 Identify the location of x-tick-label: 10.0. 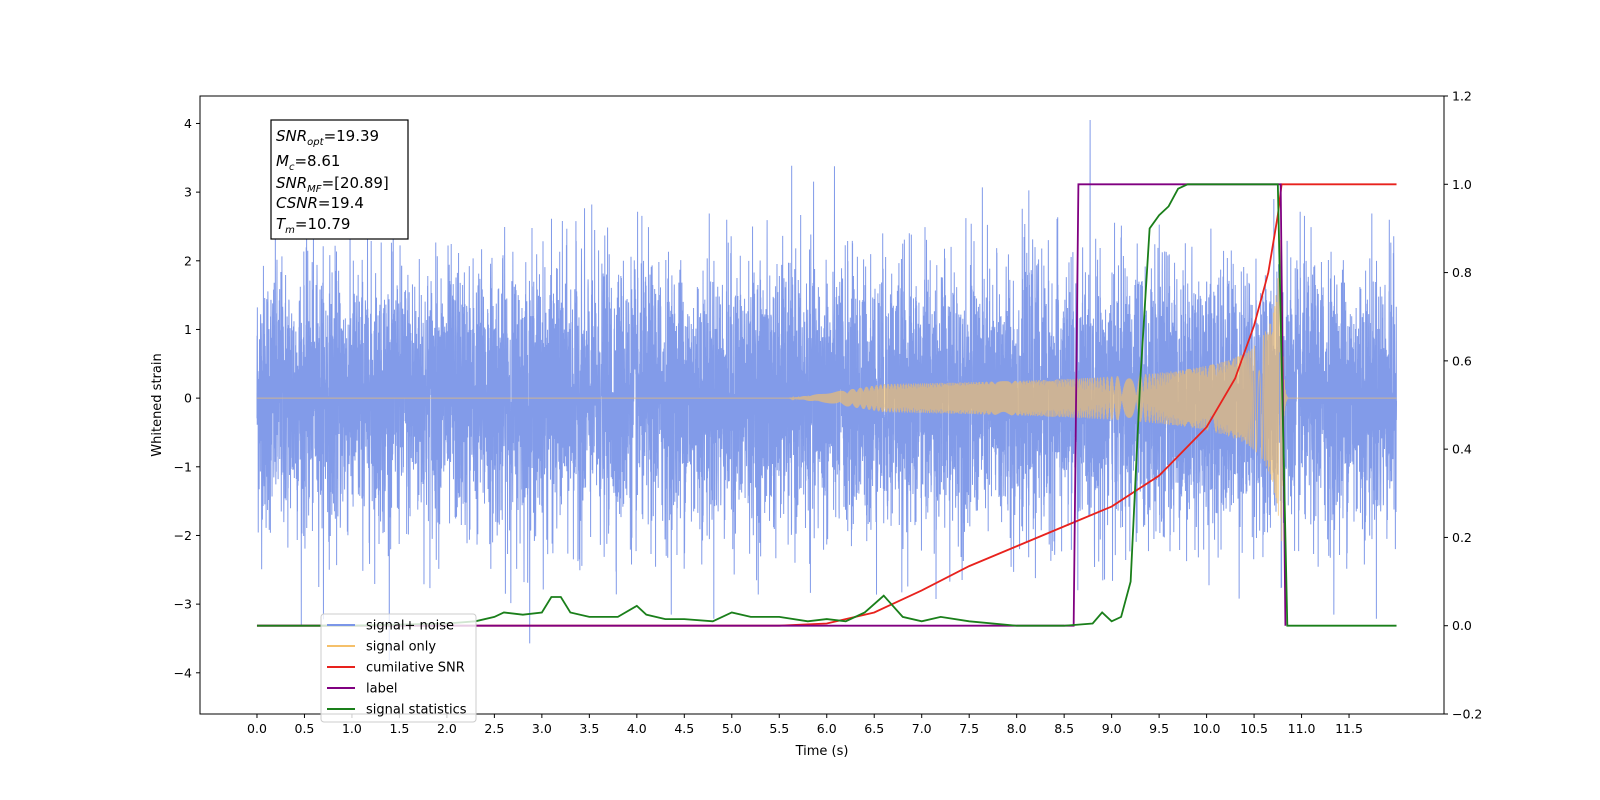
(1207, 728).